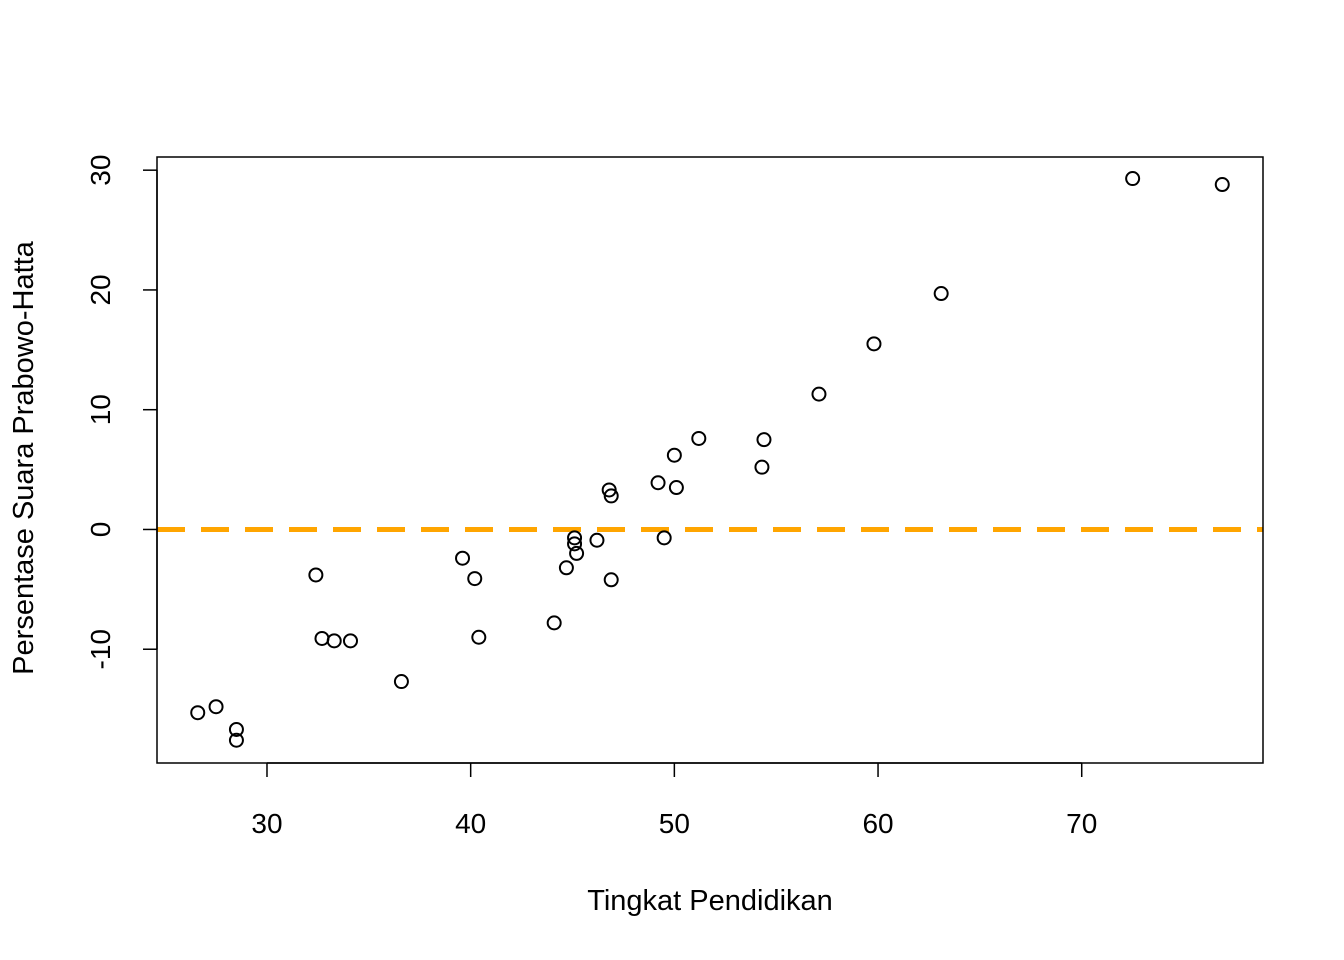 This screenshot has height=960, width=1344. What do you see at coordinates (470, 823) in the screenshot?
I see `x-tick-label: 40` at bounding box center [470, 823].